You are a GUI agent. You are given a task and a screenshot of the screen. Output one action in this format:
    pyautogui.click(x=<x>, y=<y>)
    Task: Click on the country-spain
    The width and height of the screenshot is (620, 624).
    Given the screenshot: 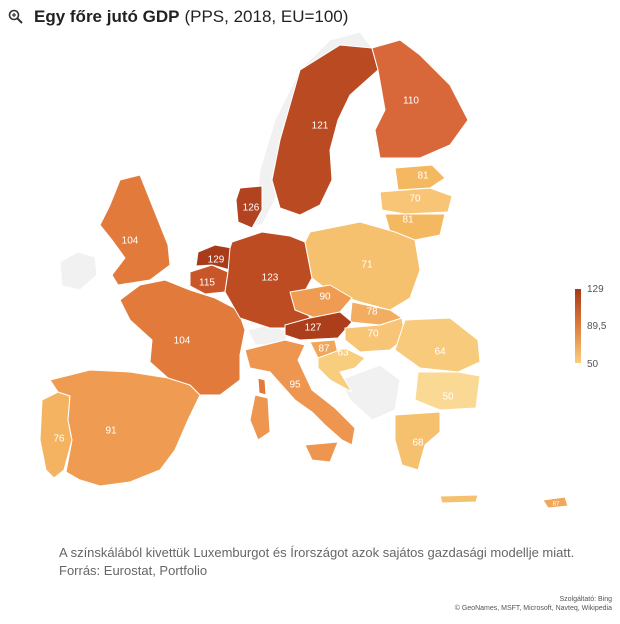 What is the action you would take?
    pyautogui.click(x=125, y=428)
    